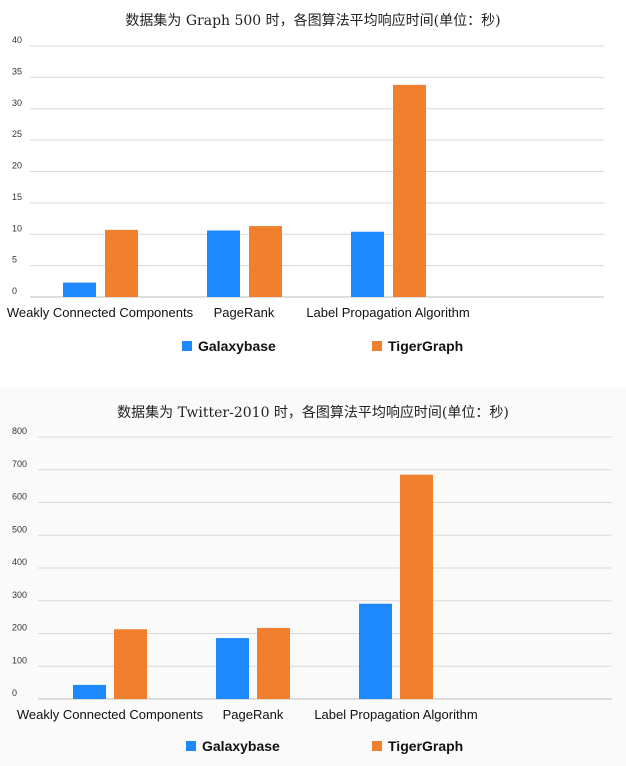  I want to click on y-tick-label: 5, so click(14, 260).